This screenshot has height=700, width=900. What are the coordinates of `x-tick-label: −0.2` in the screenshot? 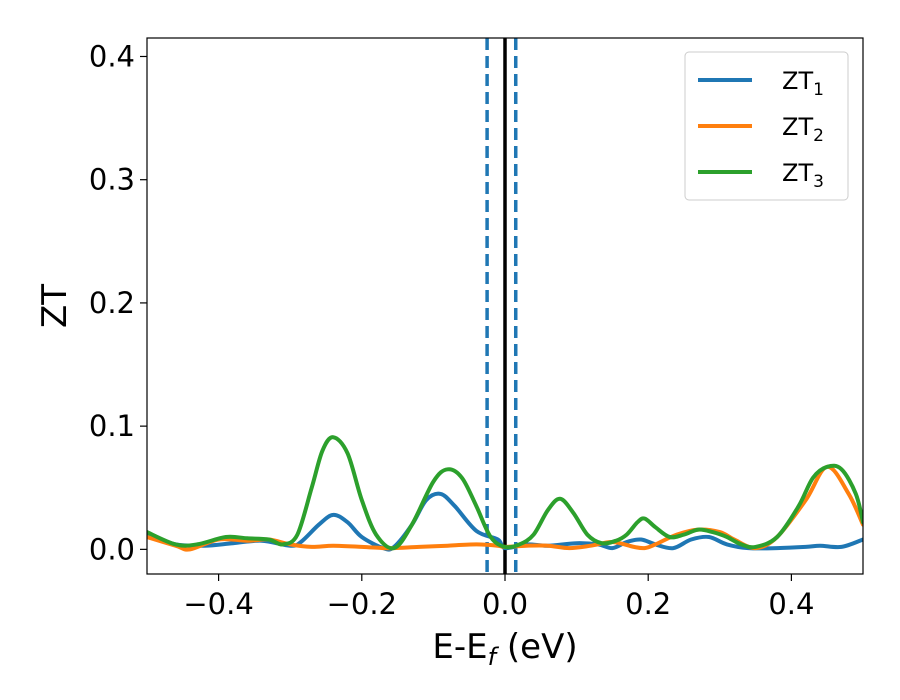 It's located at (362, 604).